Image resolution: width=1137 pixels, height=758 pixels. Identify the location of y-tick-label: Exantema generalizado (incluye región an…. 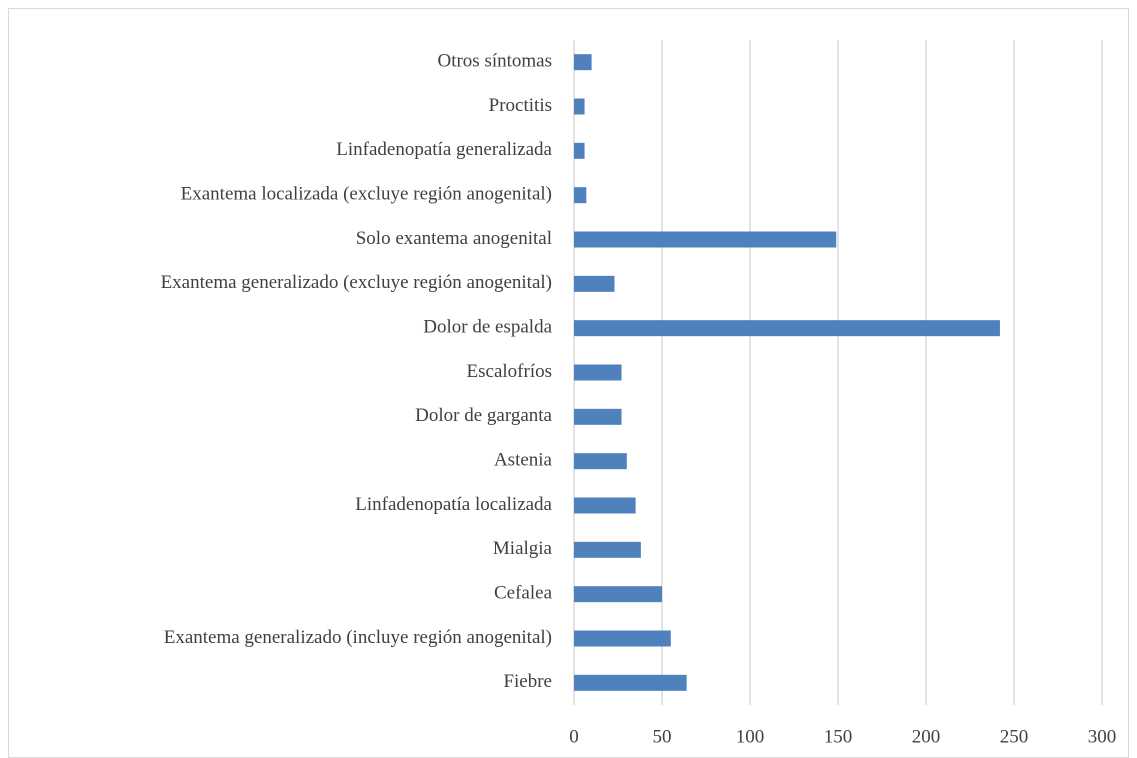
(358, 637).